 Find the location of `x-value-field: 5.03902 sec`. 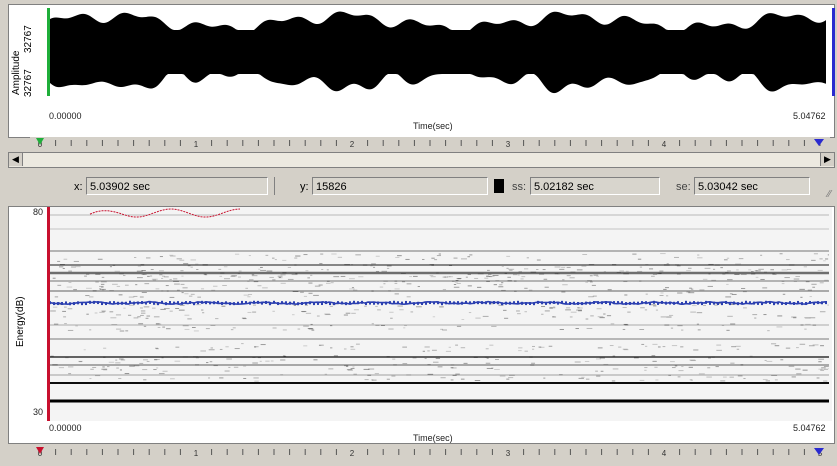

x-value-field: 5.03902 sec is located at coordinates (177, 186).